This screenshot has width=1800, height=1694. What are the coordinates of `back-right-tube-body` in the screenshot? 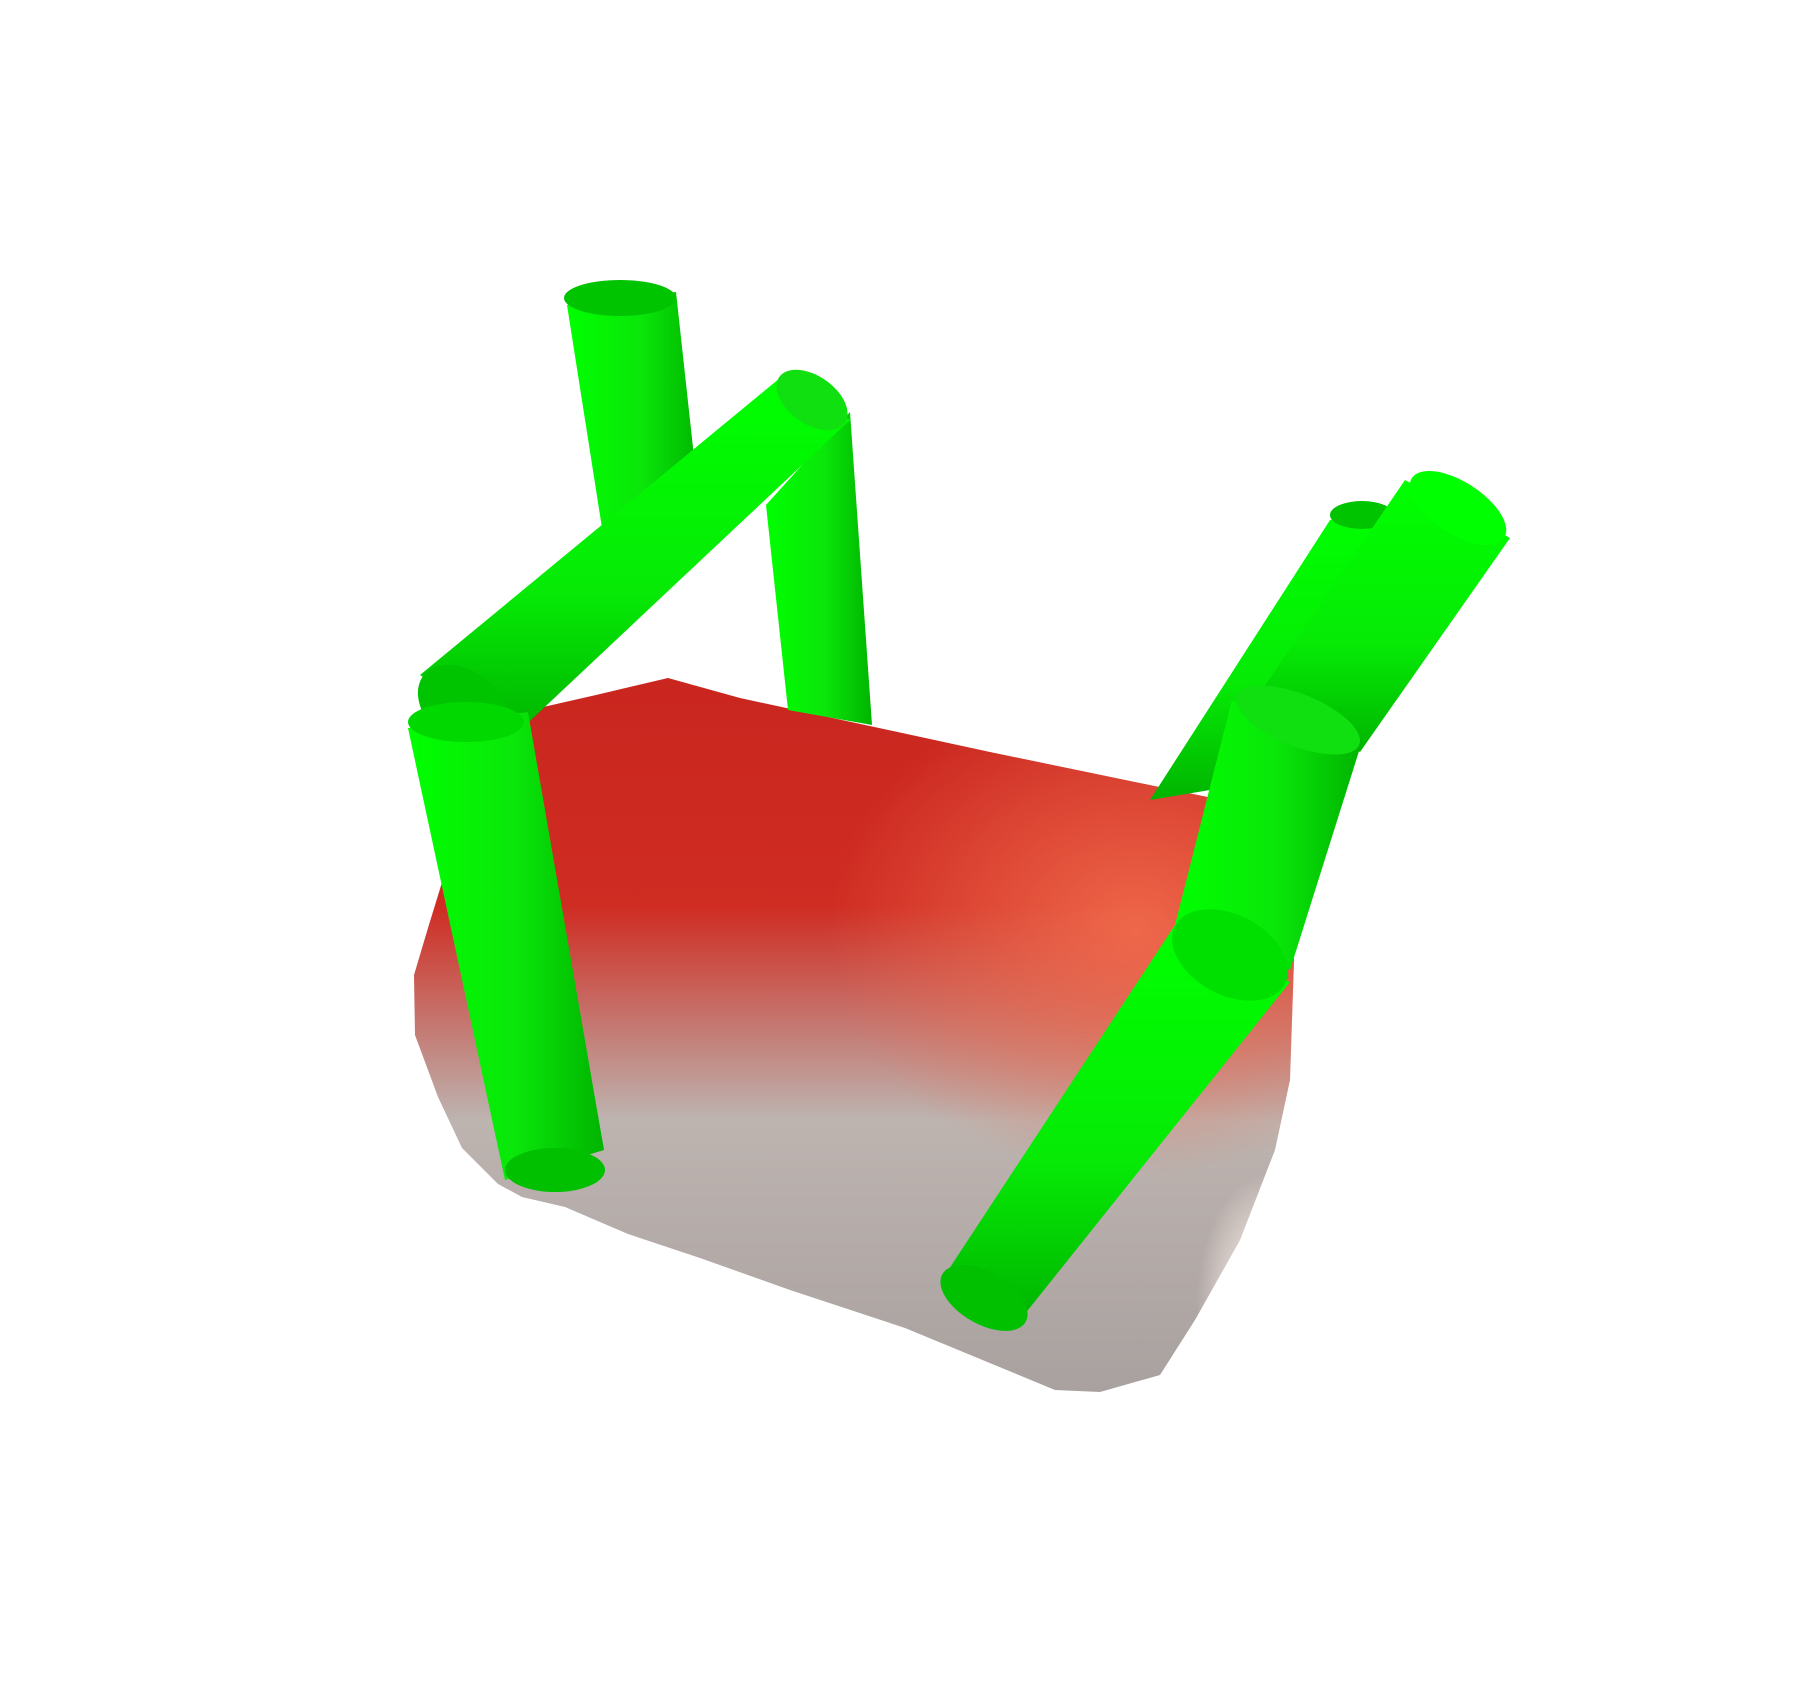 It's located at (1270, 655).